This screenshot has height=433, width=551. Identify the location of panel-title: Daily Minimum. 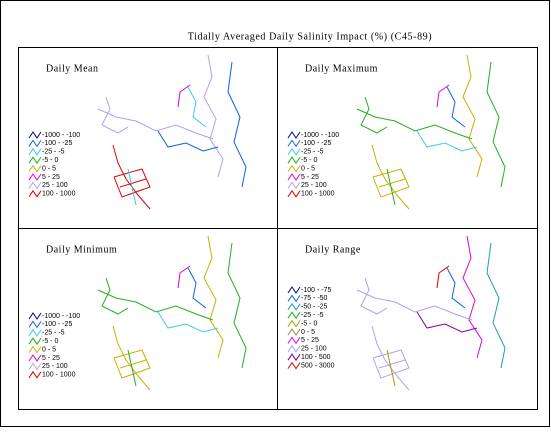
(81, 249).